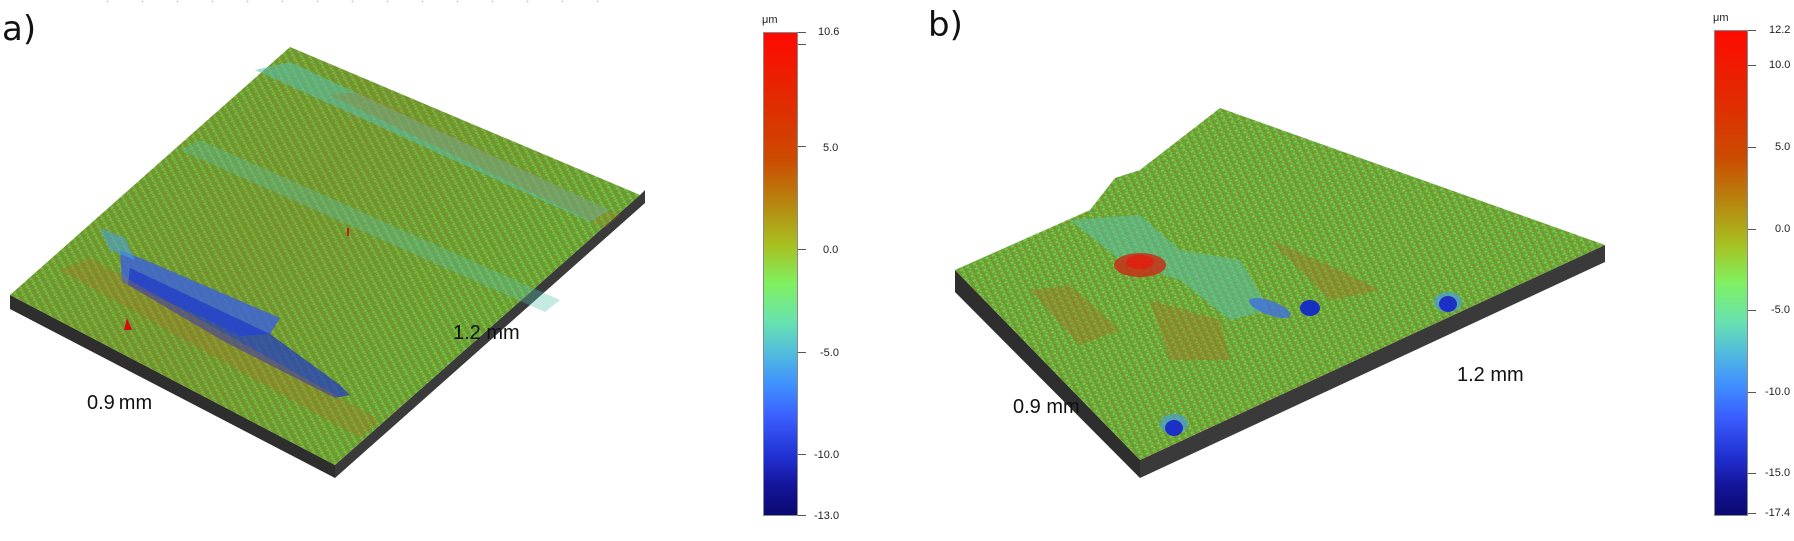  Describe the element at coordinates (945, 25) in the screenshot. I see `panel-b-label: b)` at that location.